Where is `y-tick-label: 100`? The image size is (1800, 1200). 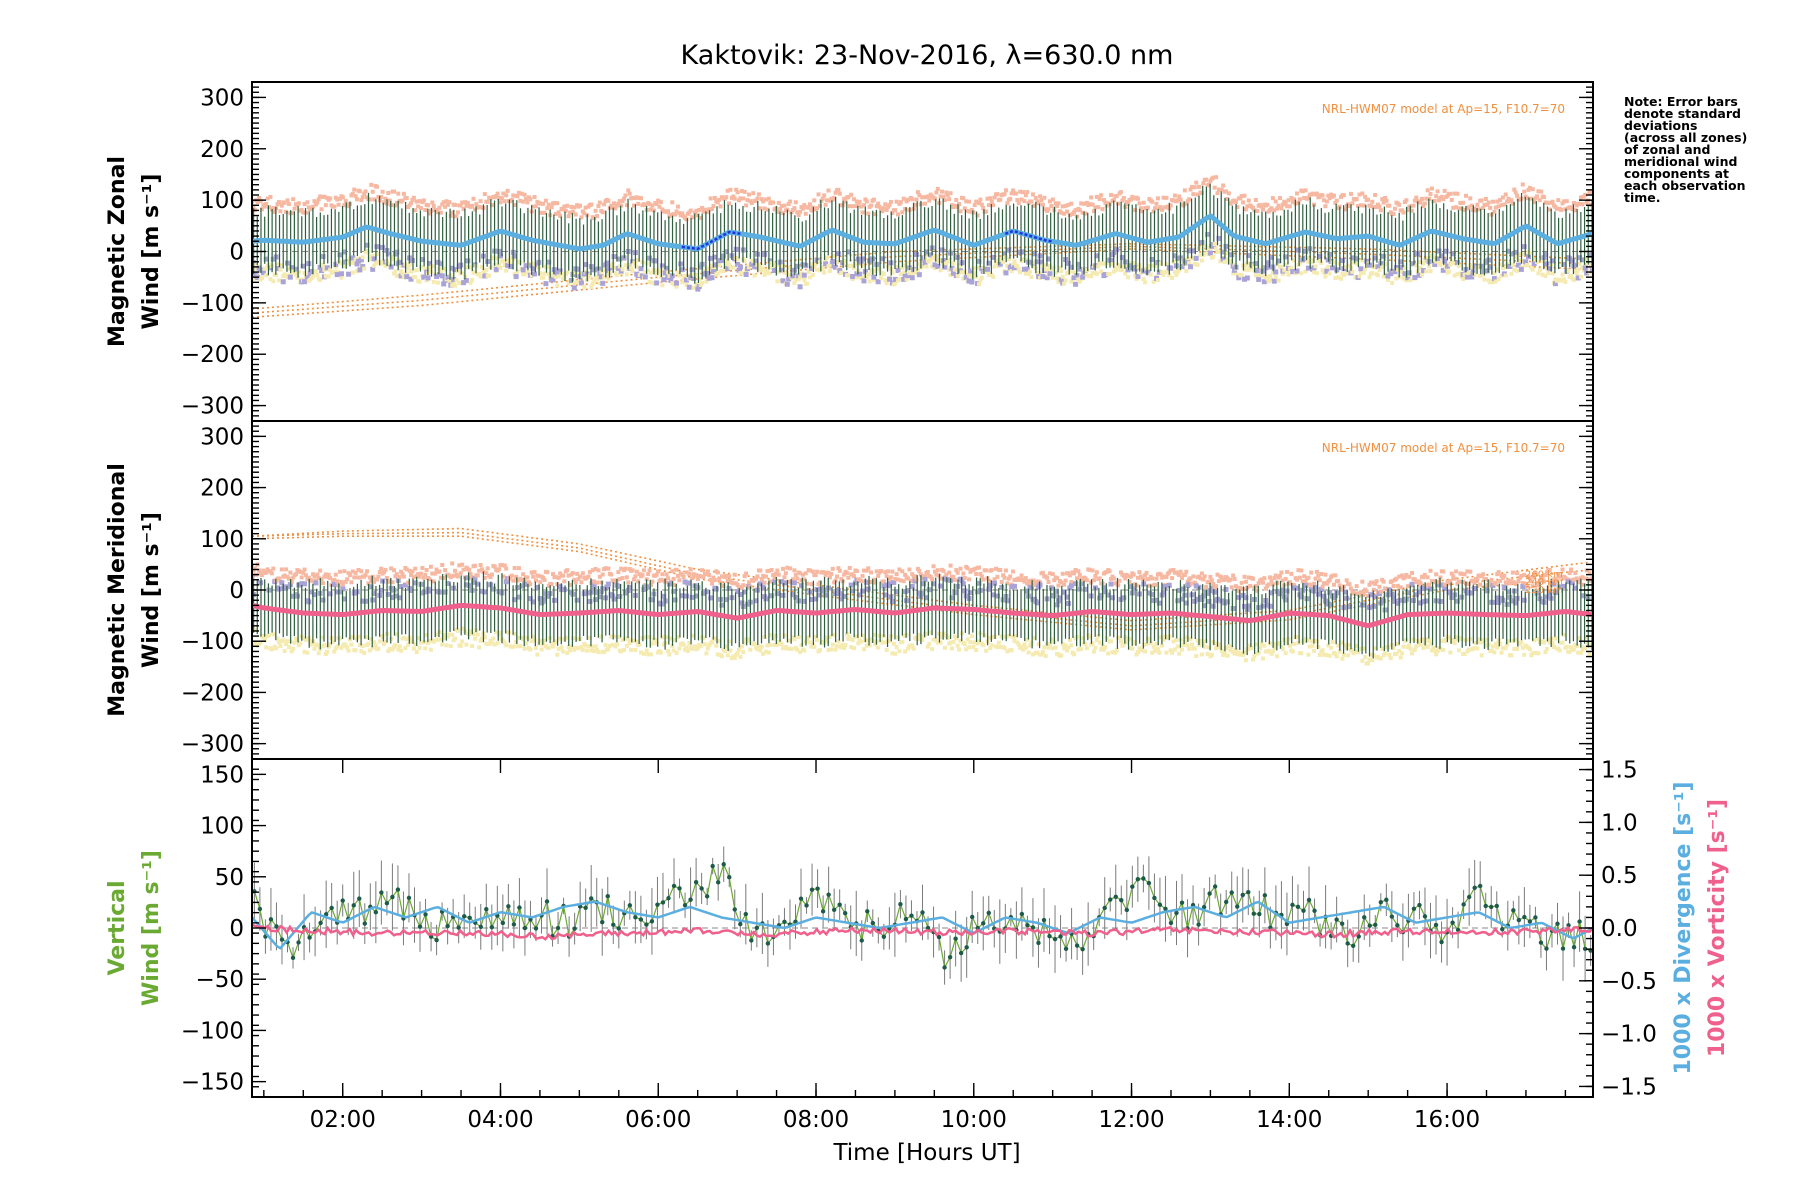 y-tick-label: 100 is located at coordinates (222, 201).